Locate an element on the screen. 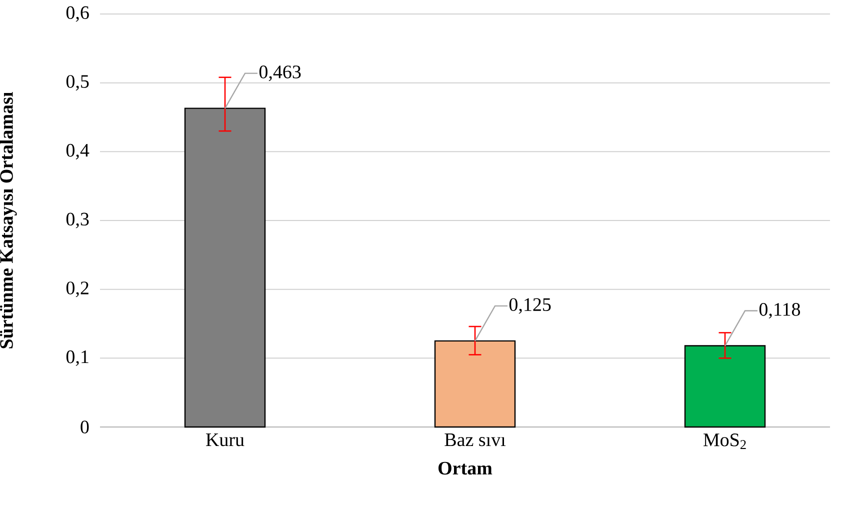 This screenshot has width=841, height=515. y-tick-label: 0,6 is located at coordinates (77, 14).